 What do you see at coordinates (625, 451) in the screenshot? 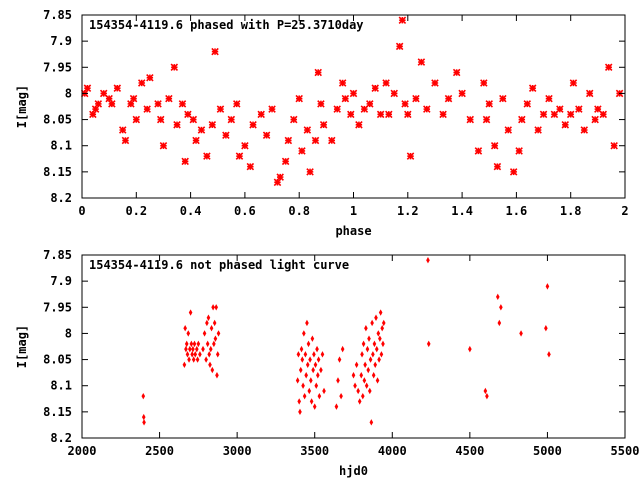
I see `x-tick-label: 5500` at bounding box center [625, 451].